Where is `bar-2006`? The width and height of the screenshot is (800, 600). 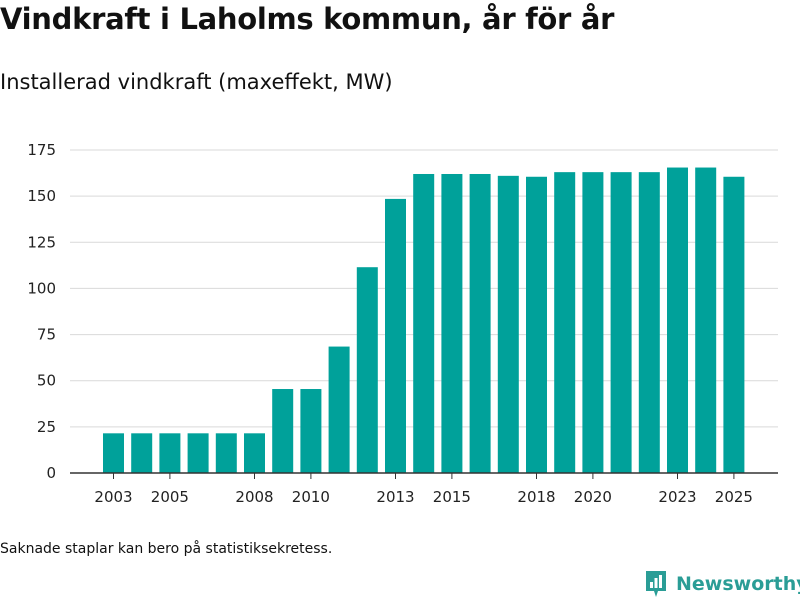
bar-2006 is located at coordinates (198, 453).